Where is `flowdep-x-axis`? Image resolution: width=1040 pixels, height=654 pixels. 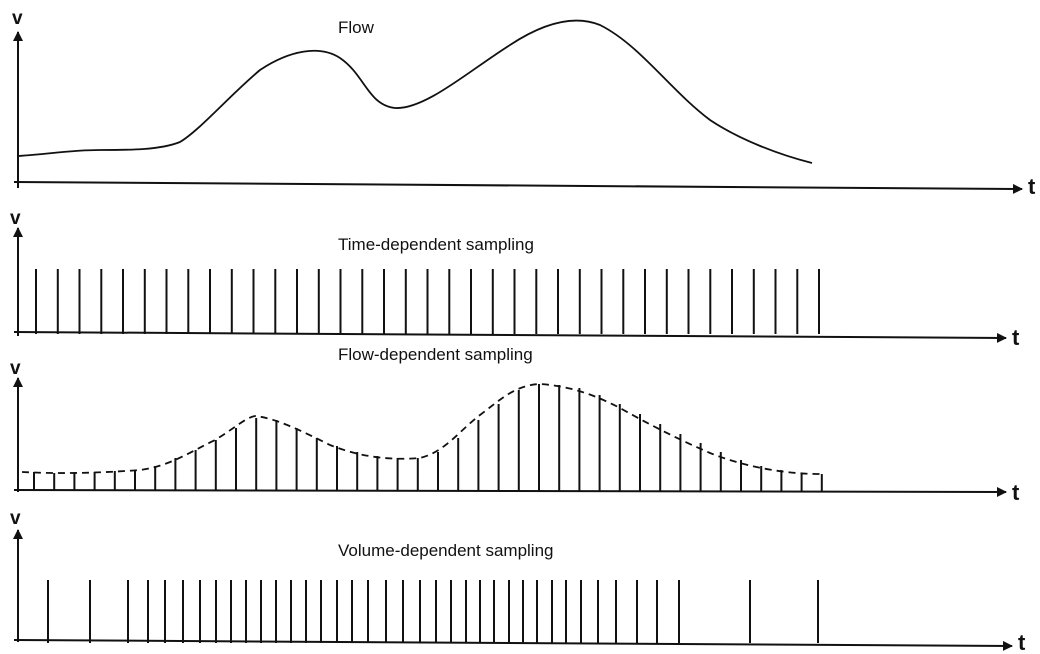 flowdep-x-axis is located at coordinates (510, 491).